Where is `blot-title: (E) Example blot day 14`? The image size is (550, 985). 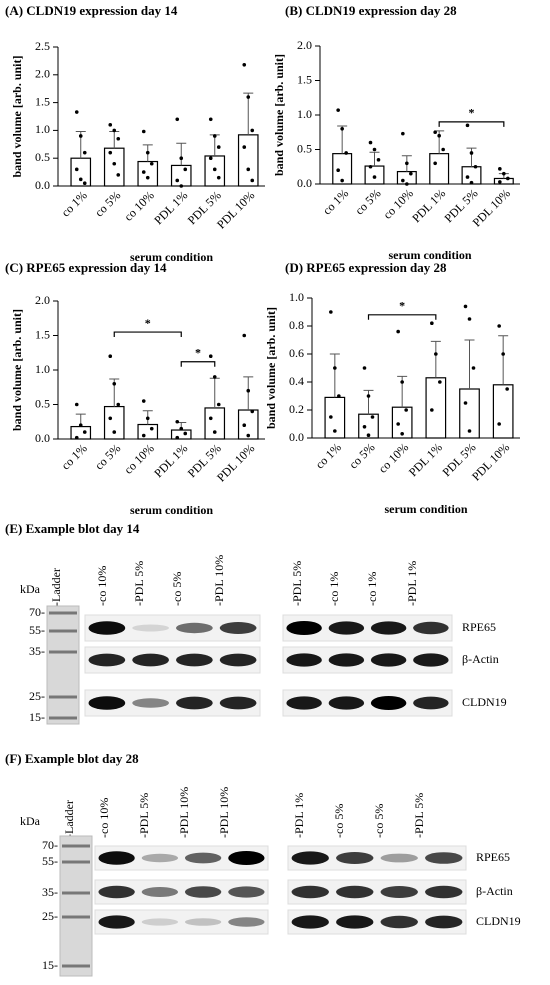
blot-title: (E) Example blot day 14 is located at coordinates (72, 528).